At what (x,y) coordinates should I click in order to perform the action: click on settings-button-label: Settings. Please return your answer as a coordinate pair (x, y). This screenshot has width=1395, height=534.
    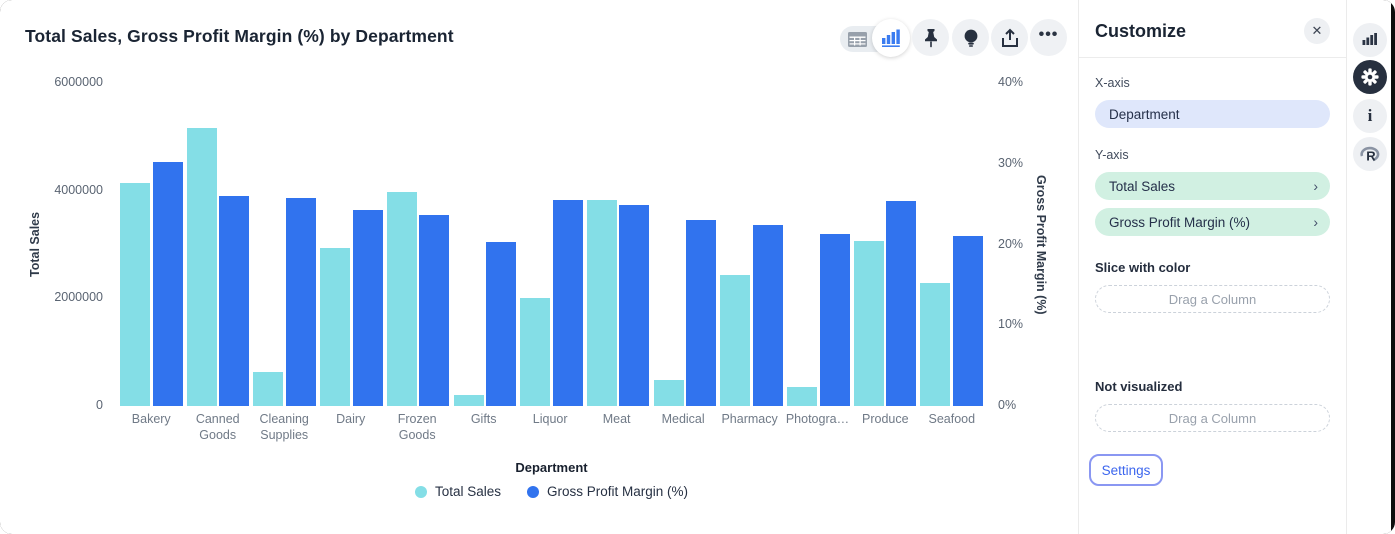
    Looking at the image, I should click on (1126, 470).